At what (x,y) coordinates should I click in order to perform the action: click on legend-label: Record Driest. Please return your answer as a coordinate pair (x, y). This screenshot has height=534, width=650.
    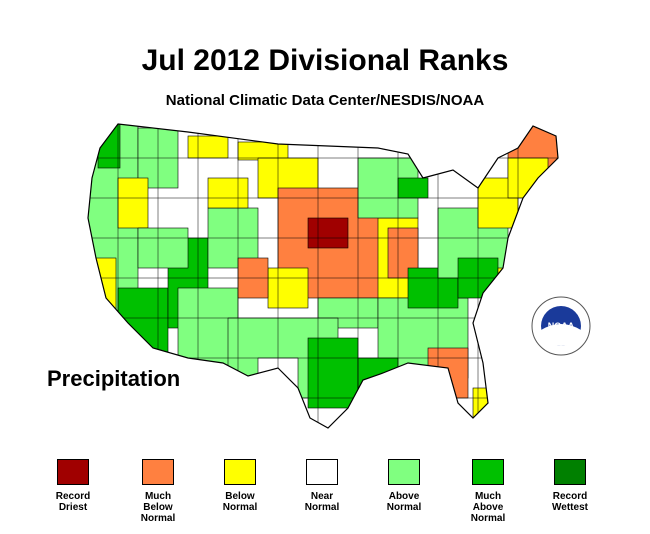
    Looking at the image, I should click on (73, 502).